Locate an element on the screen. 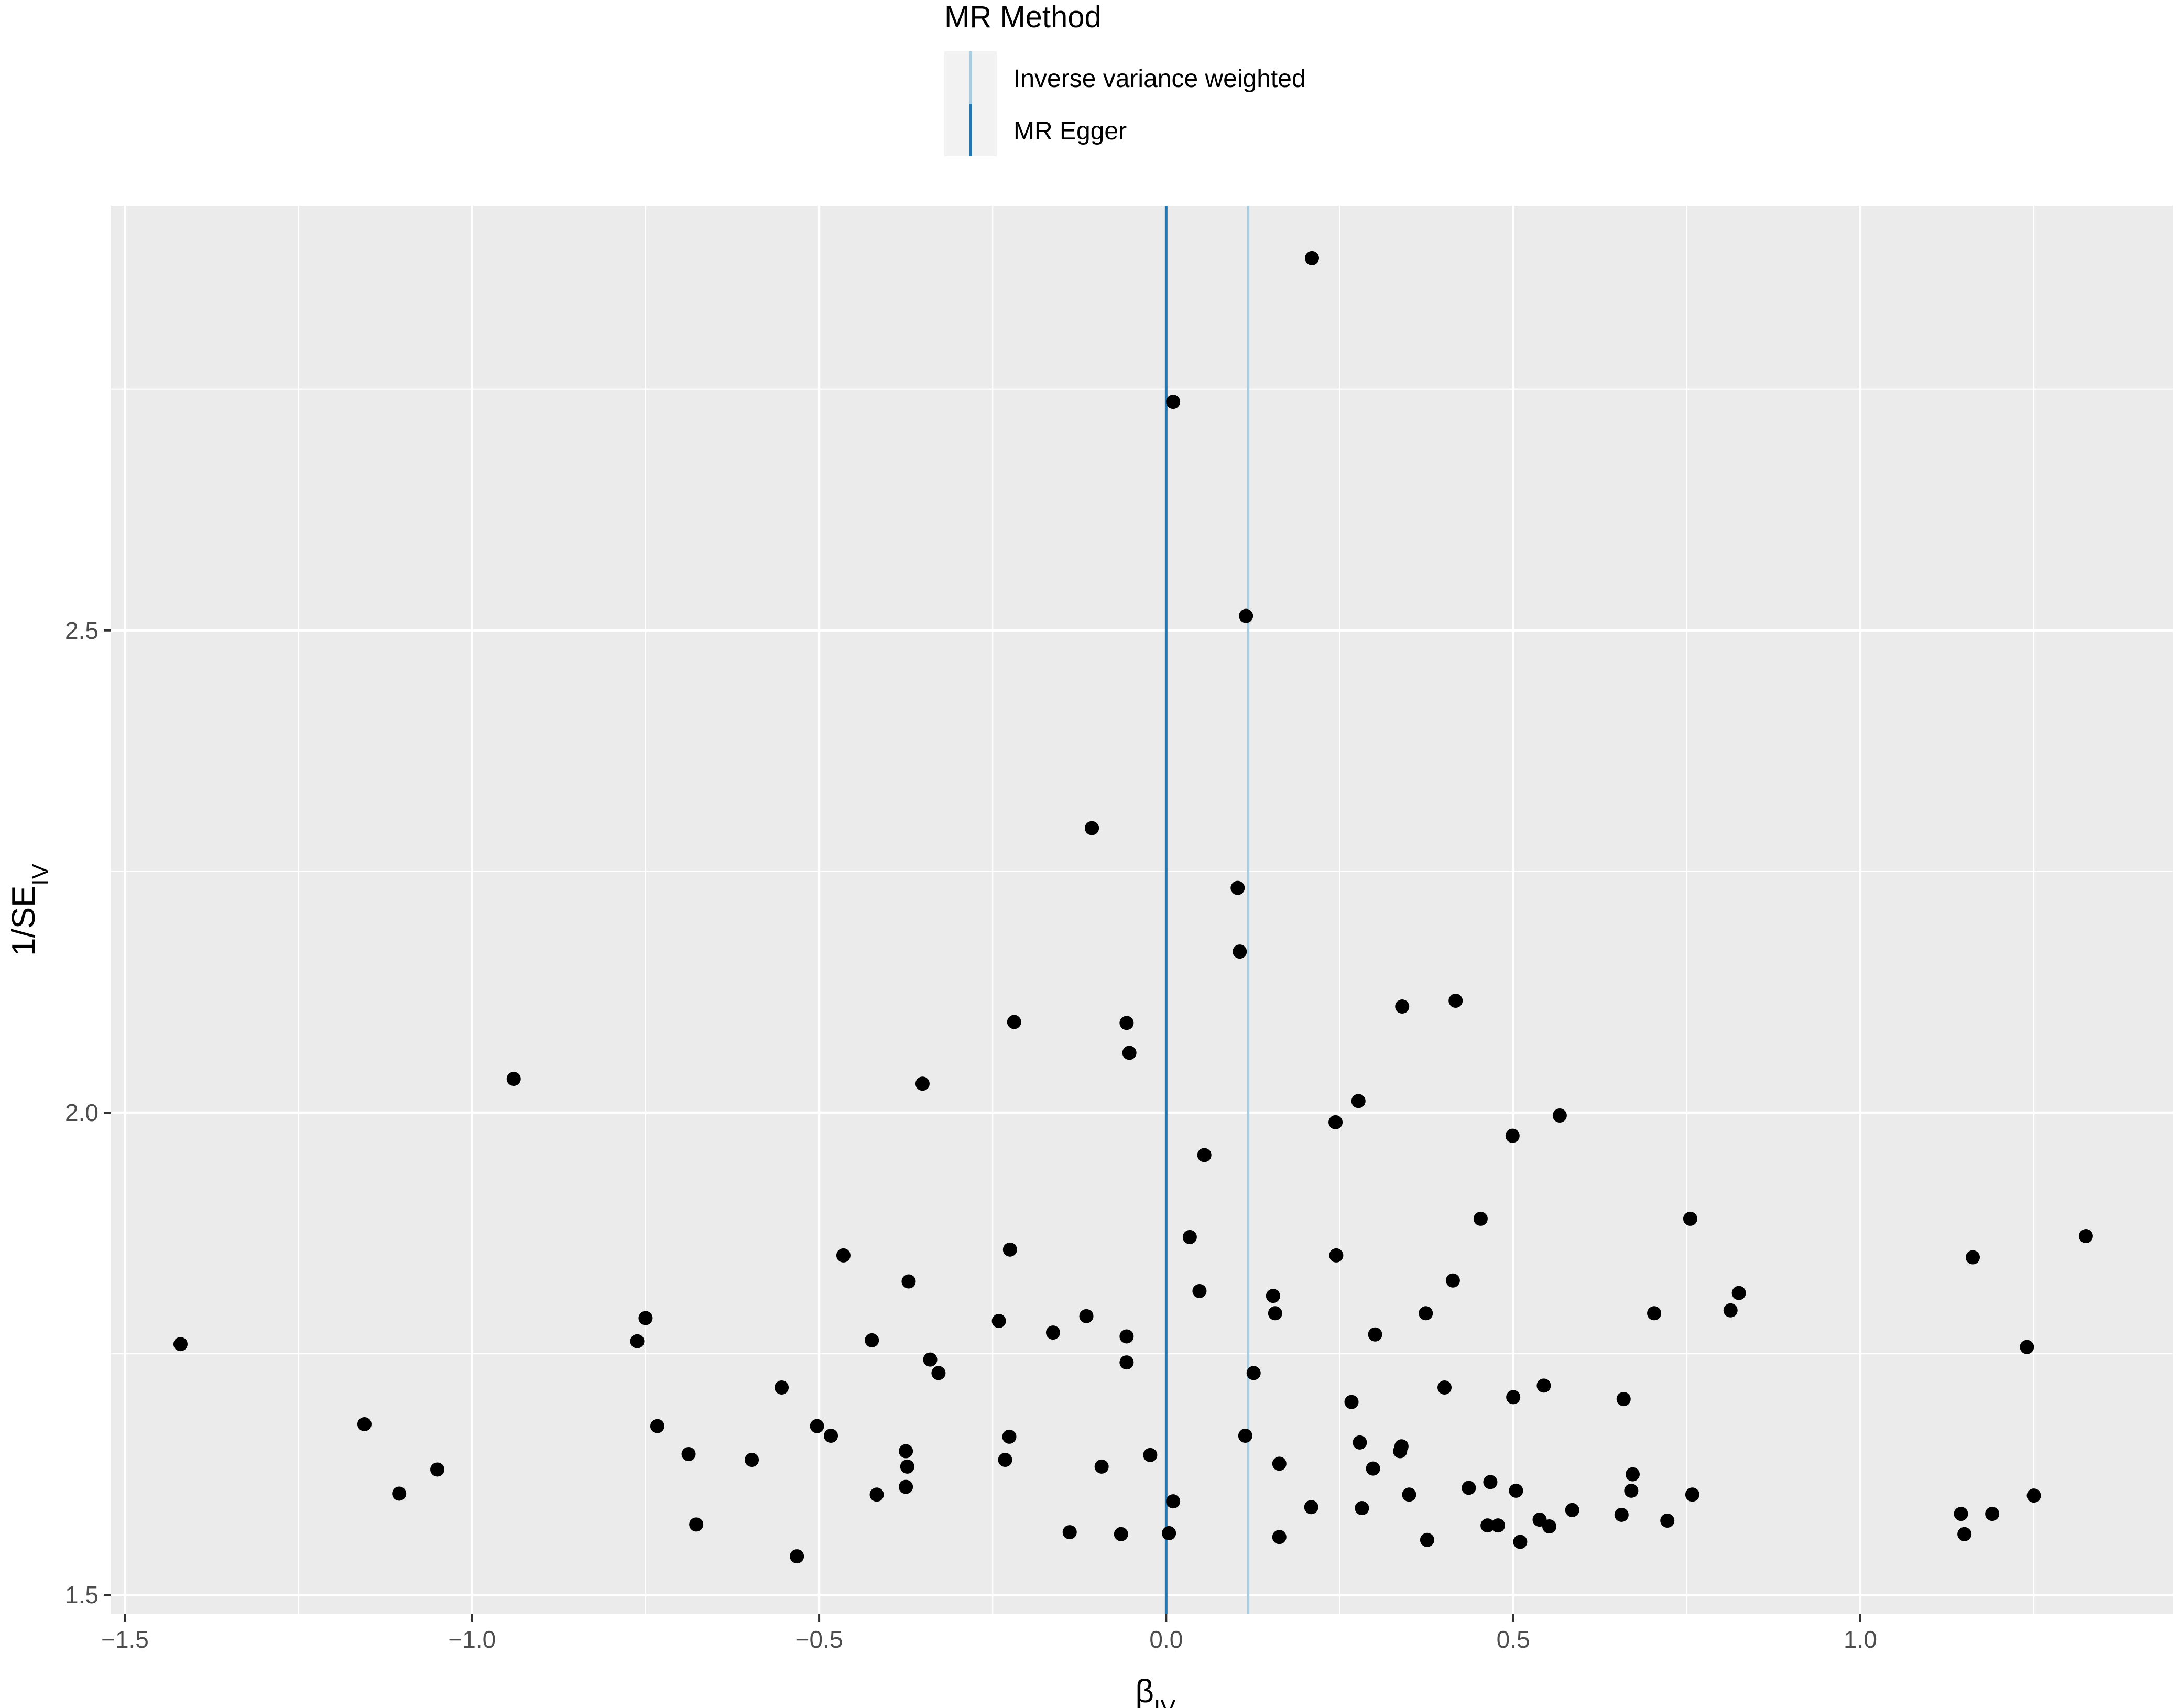 The height and width of the screenshot is (1708, 2180). y-tick-label: 2.0 is located at coordinates (82, 1113).